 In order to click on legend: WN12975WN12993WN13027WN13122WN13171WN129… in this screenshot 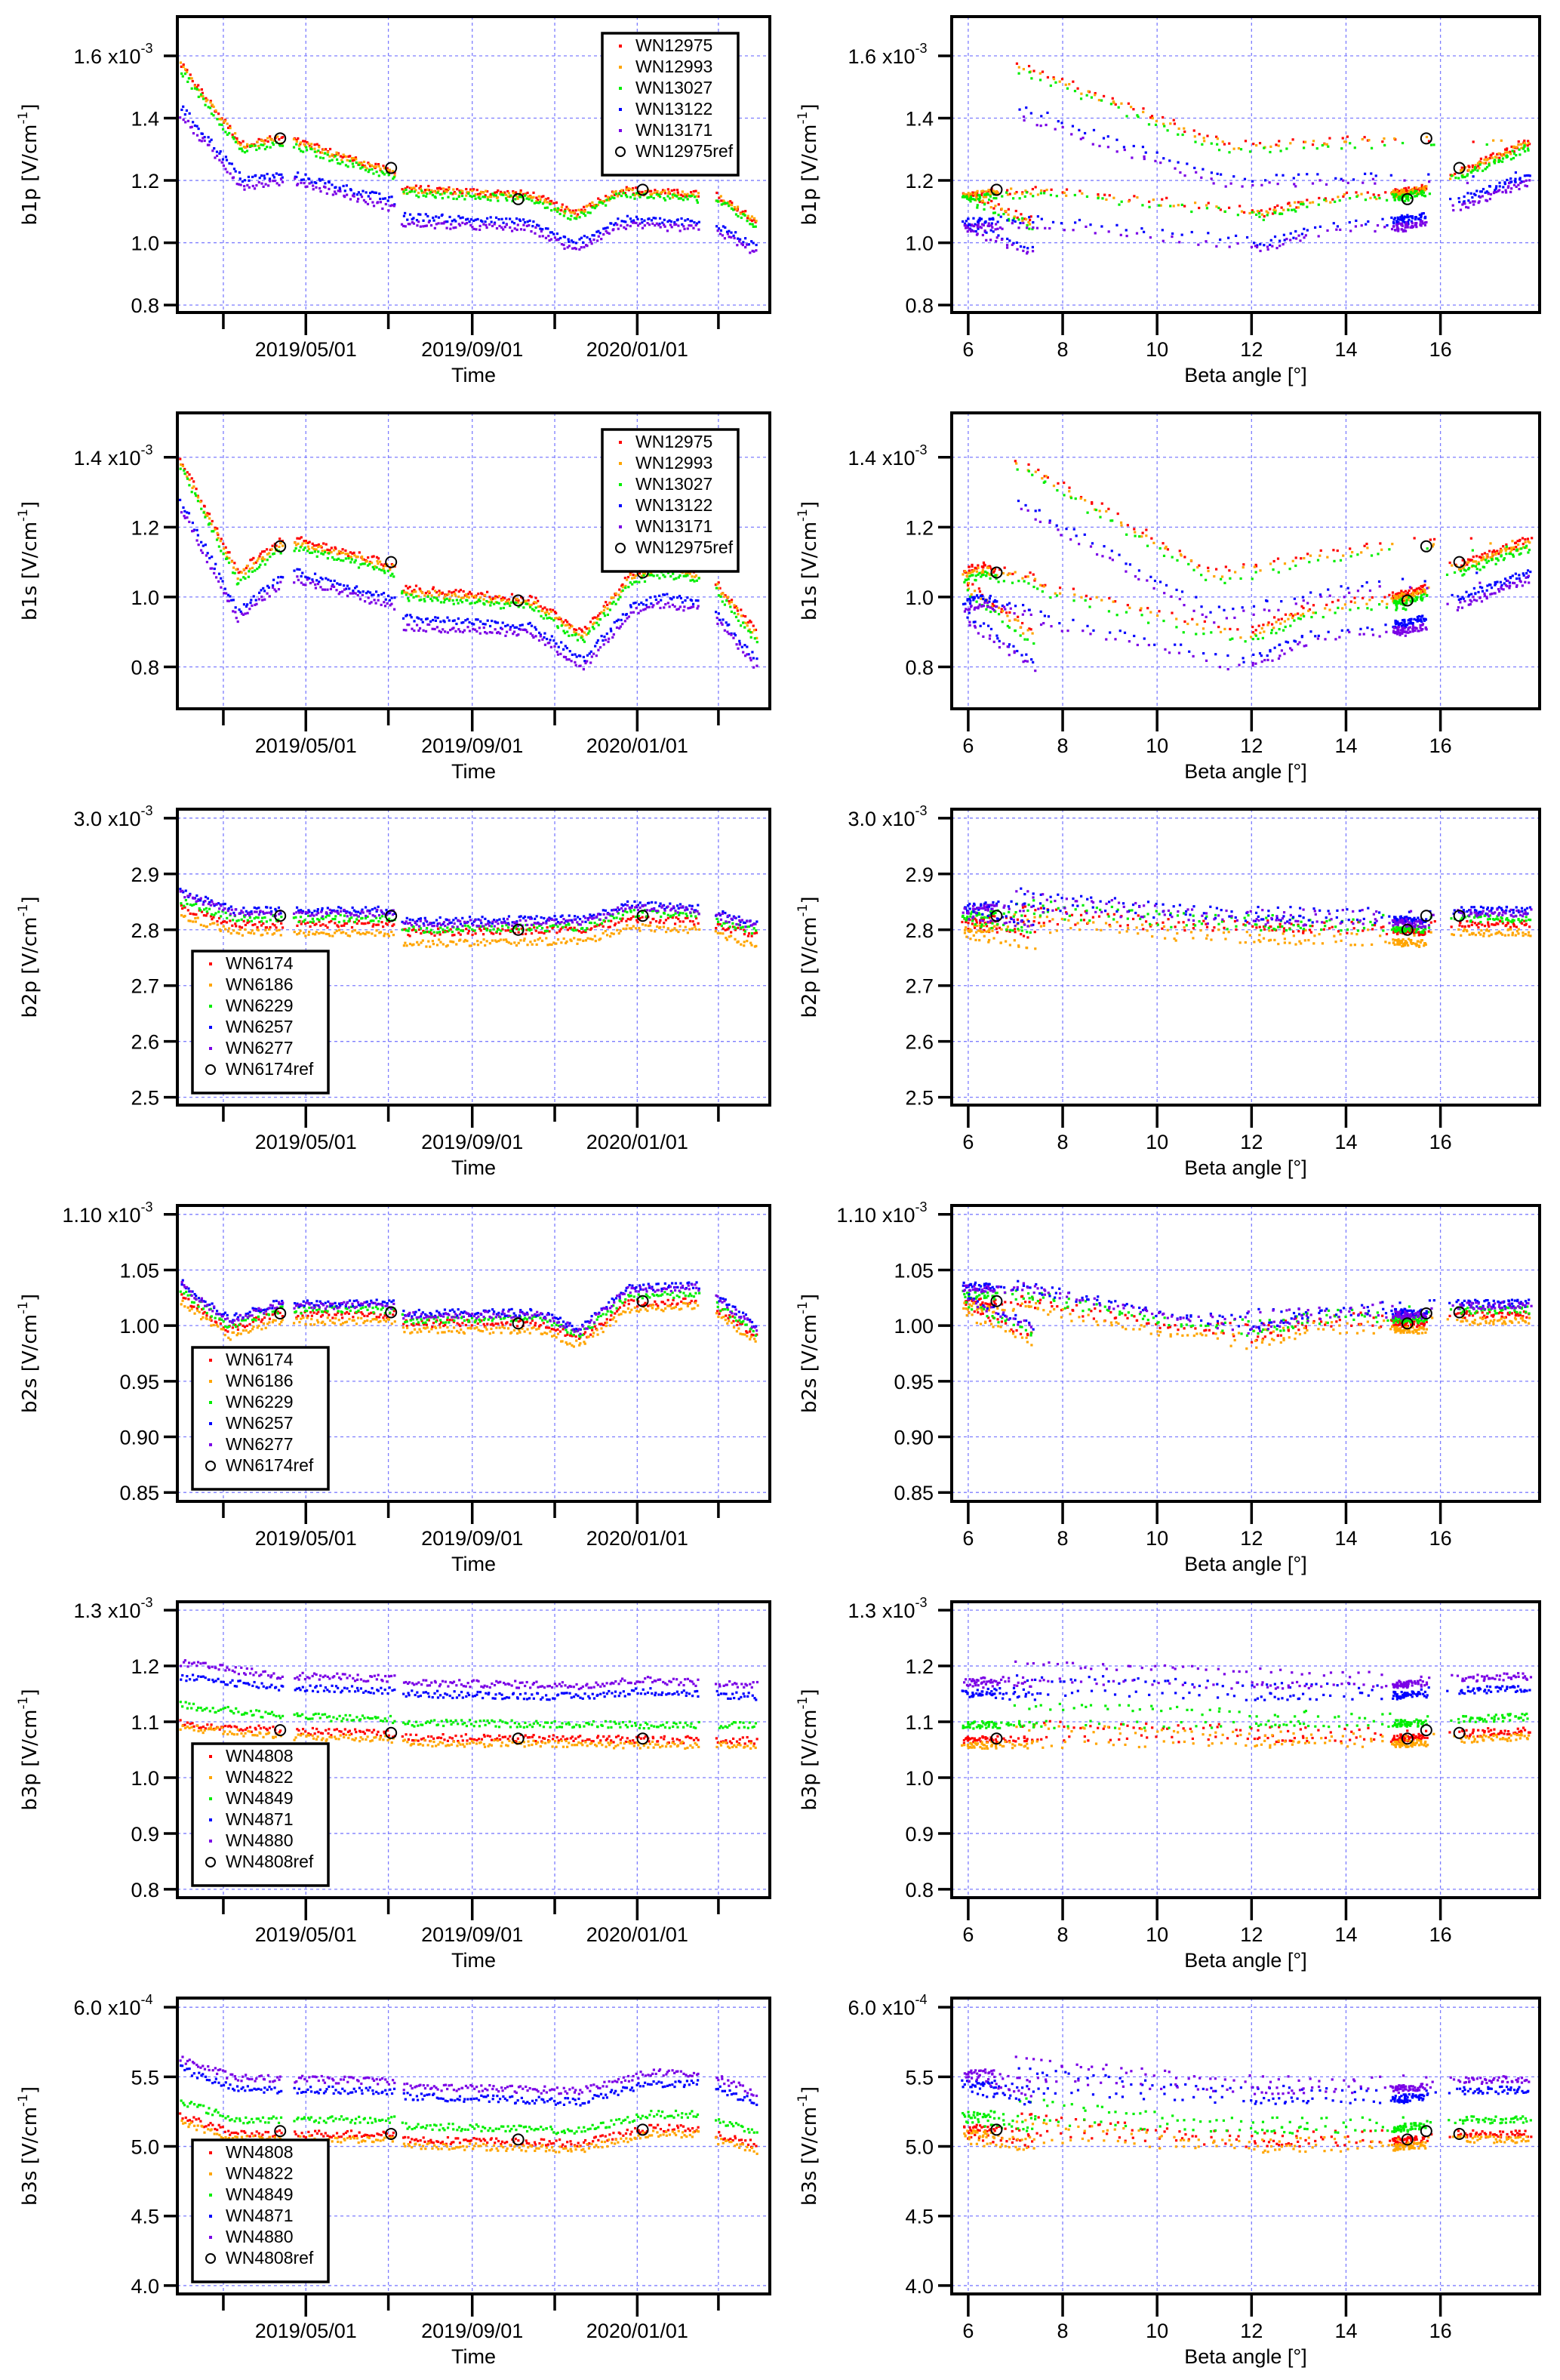, I will do `click(671, 104)`.